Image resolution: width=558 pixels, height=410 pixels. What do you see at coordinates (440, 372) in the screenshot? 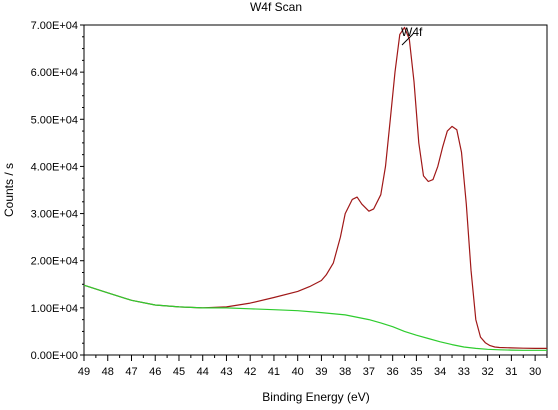
I see `x-tick-label: 34` at bounding box center [440, 372].